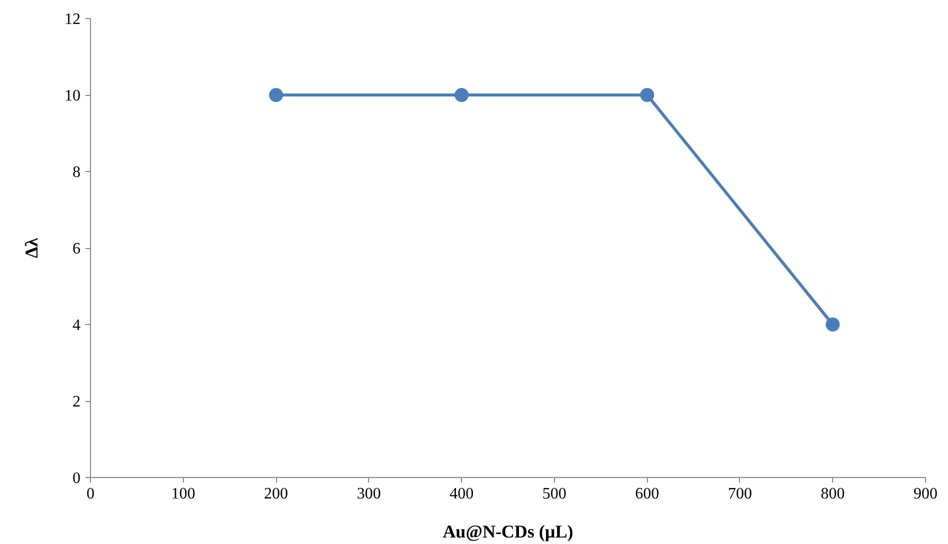 This screenshot has height=544, width=948. What do you see at coordinates (32, 248) in the screenshot?
I see `y-axis-title: Δλ` at bounding box center [32, 248].